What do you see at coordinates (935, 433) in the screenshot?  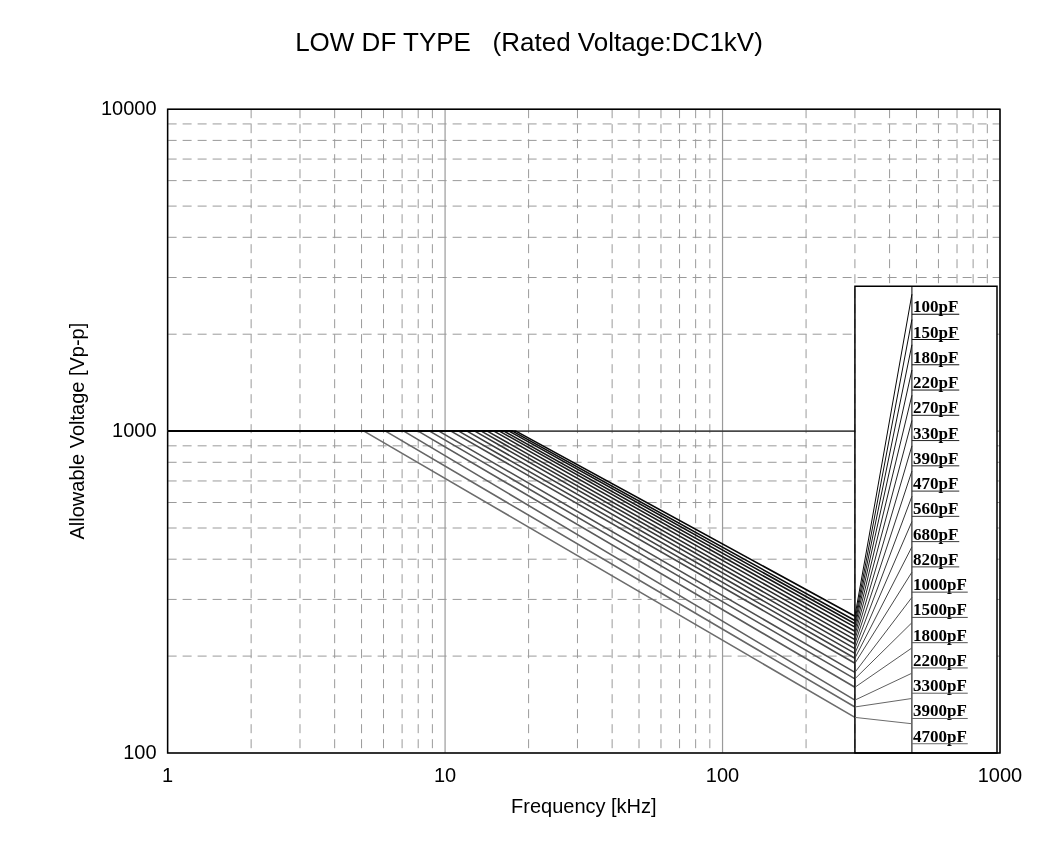 I see `legend-label: 330pF` at bounding box center [935, 433].